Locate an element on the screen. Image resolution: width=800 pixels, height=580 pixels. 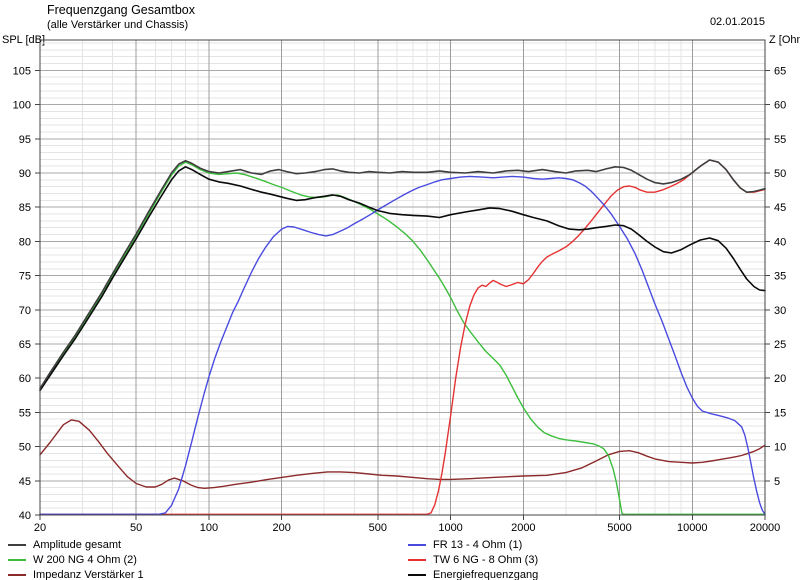
legend-label: FR 13 - 4 Ohm (1) is located at coordinates (478, 544).